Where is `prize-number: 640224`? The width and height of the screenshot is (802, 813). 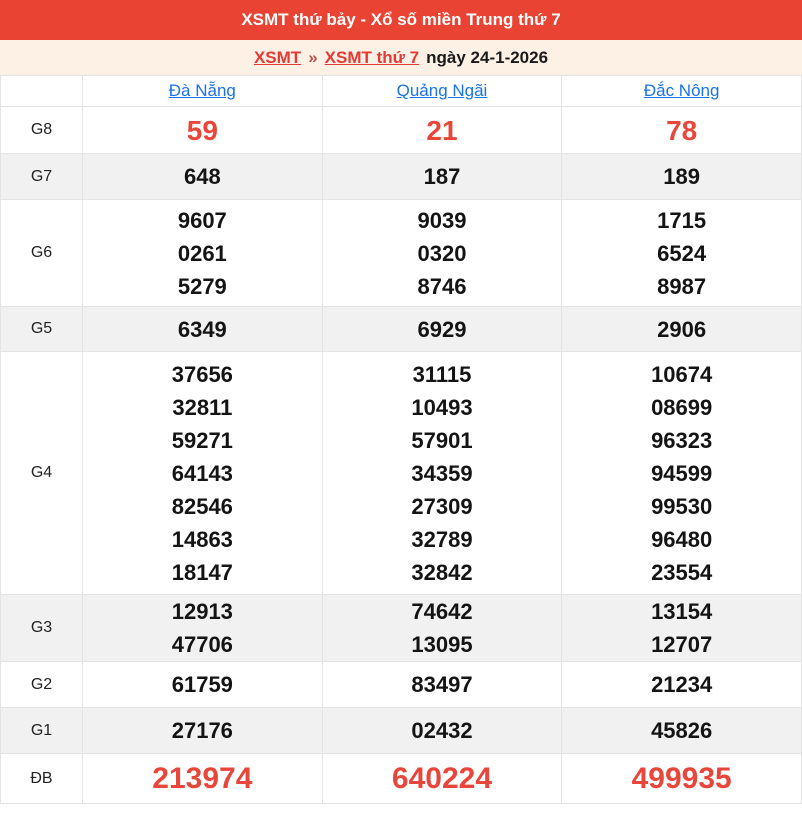 prize-number: 640224 is located at coordinates (442, 778).